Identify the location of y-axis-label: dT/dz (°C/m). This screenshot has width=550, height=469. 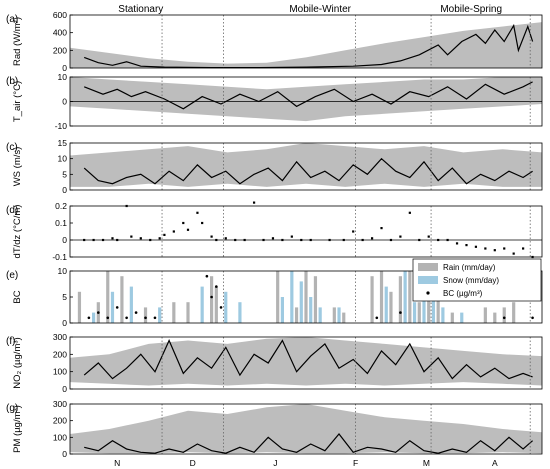
(17, 232).